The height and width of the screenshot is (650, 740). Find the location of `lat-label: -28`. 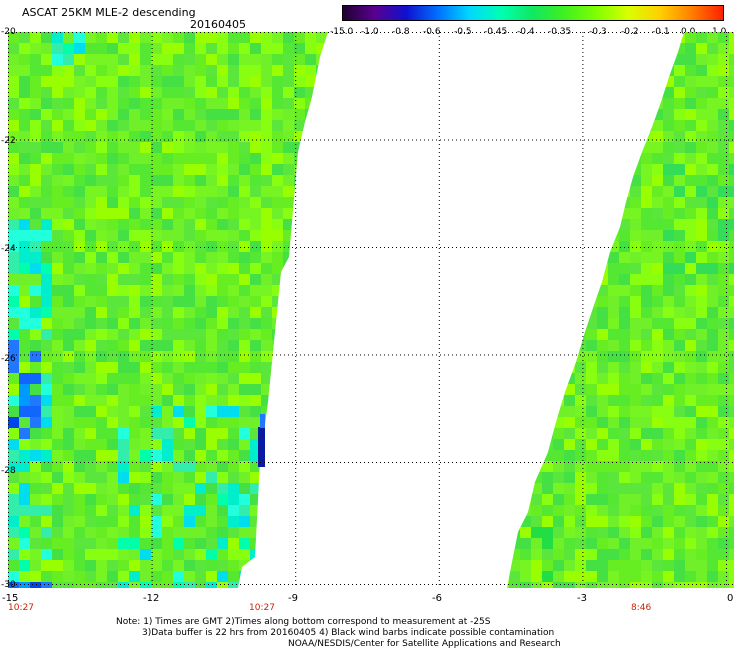

lat-label: -28 is located at coordinates (8, 471).